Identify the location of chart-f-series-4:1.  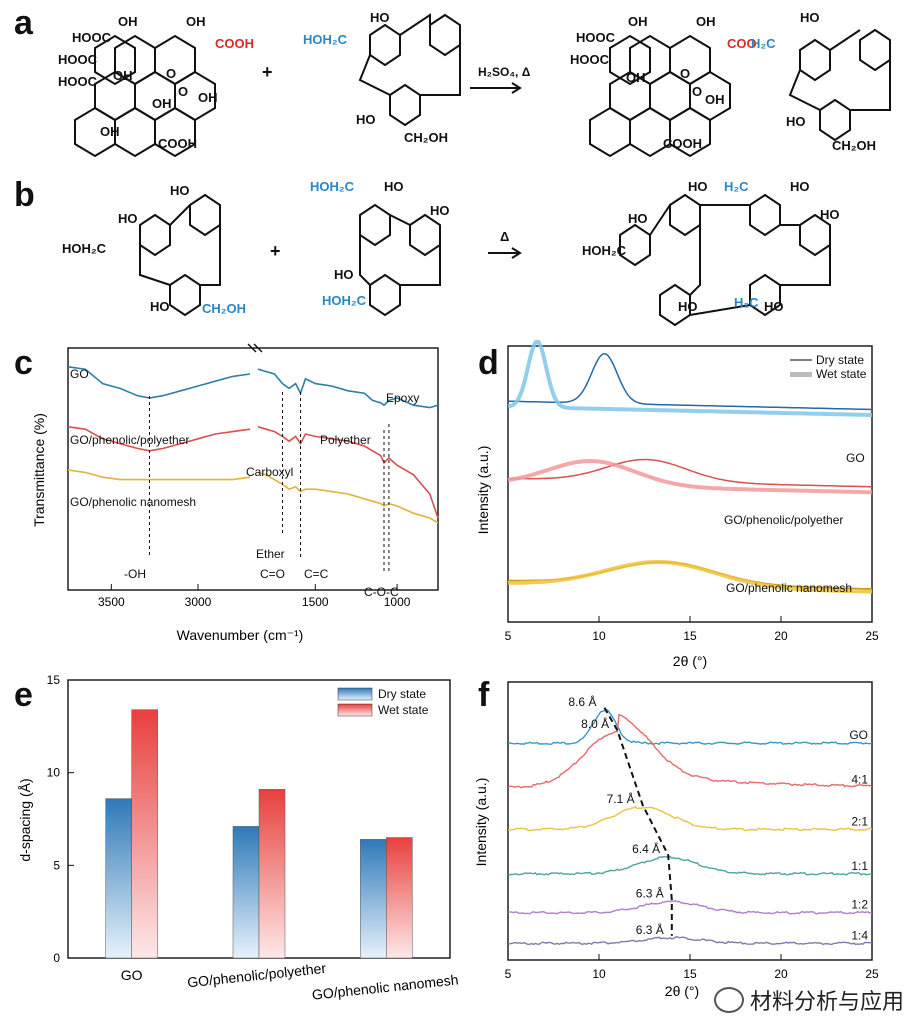
(690, 751).